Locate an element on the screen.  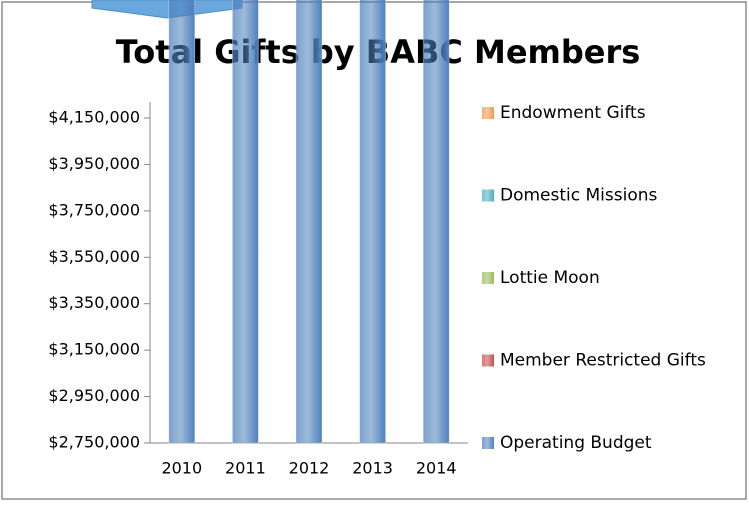
y-tick-label: $3,150,000 is located at coordinates (94, 349).